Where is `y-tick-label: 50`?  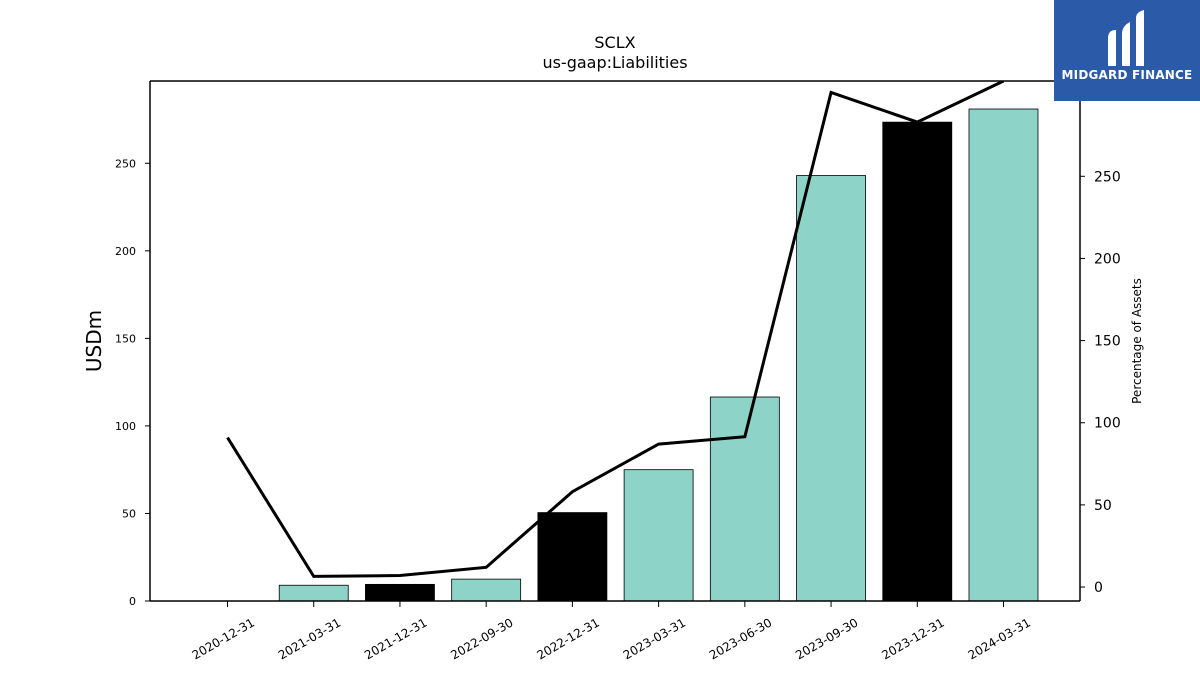
y-tick-label: 50 is located at coordinates (129, 513).